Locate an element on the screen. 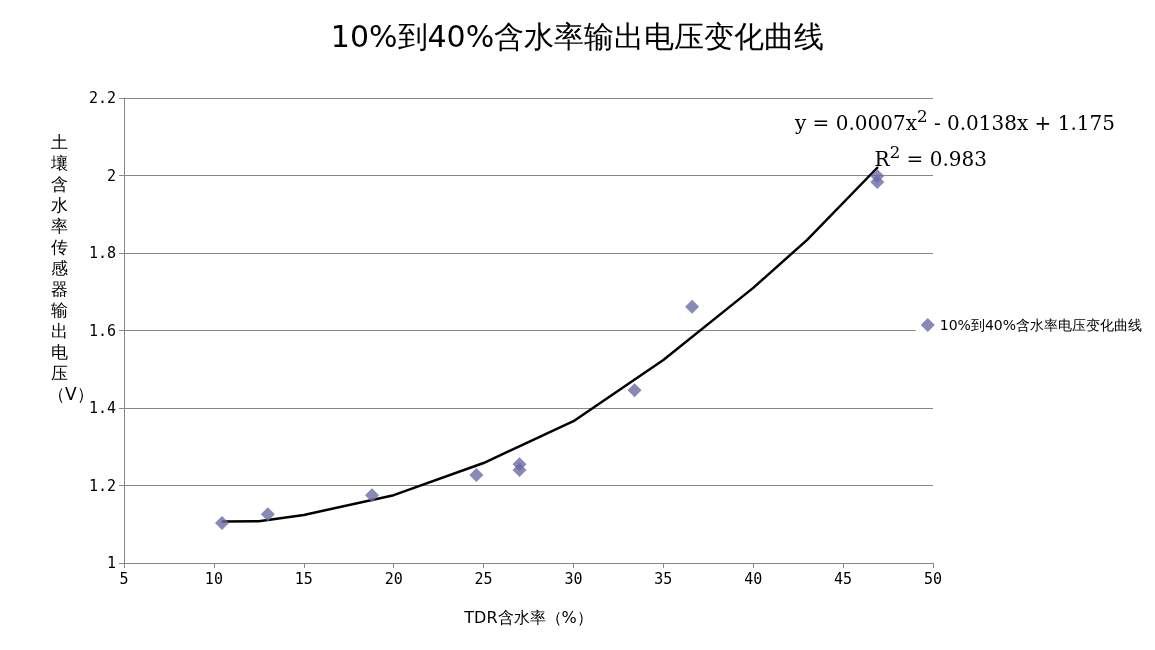 This screenshot has height=650, width=1155. annotation: R$^{2}$ = 0.983 is located at coordinates (930, 157).